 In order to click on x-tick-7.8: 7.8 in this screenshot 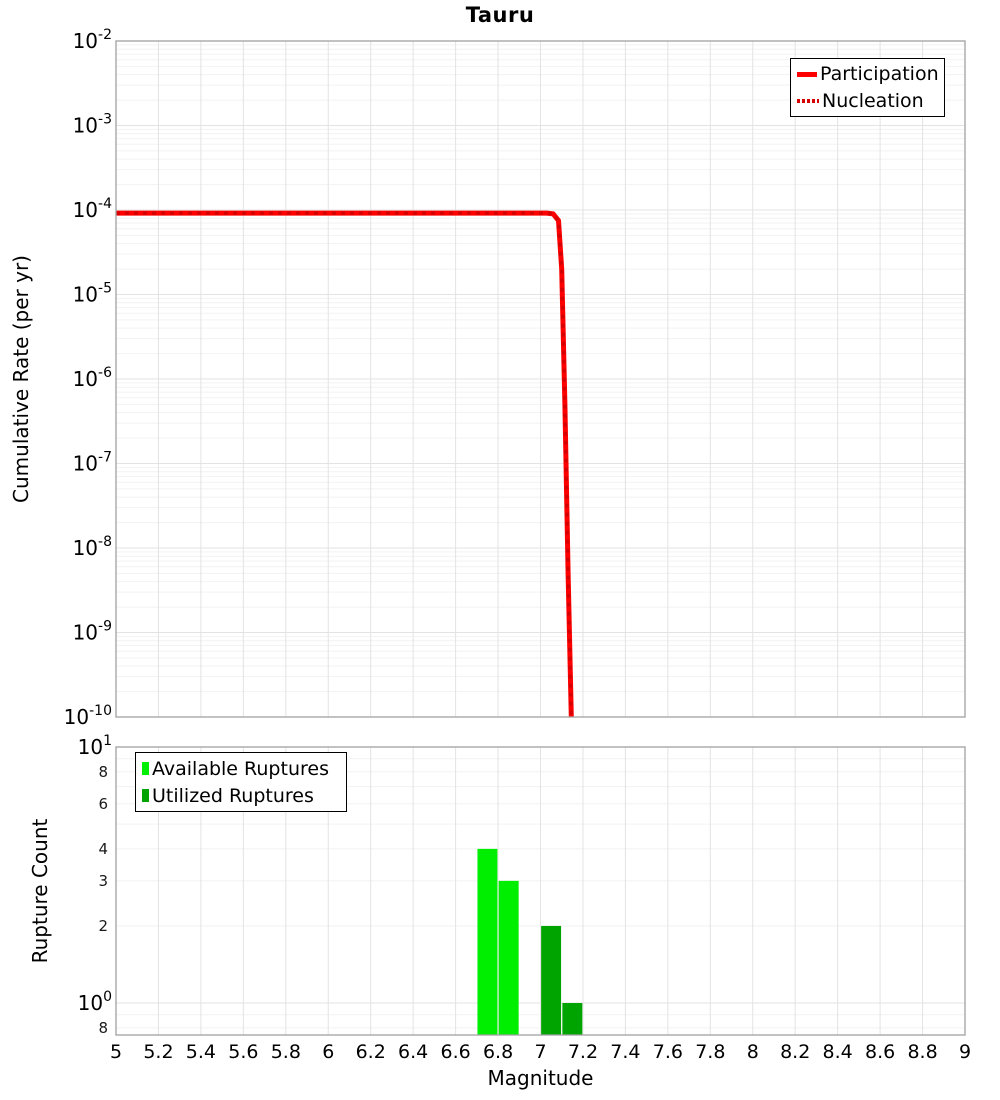, I will do `click(710, 1052)`.